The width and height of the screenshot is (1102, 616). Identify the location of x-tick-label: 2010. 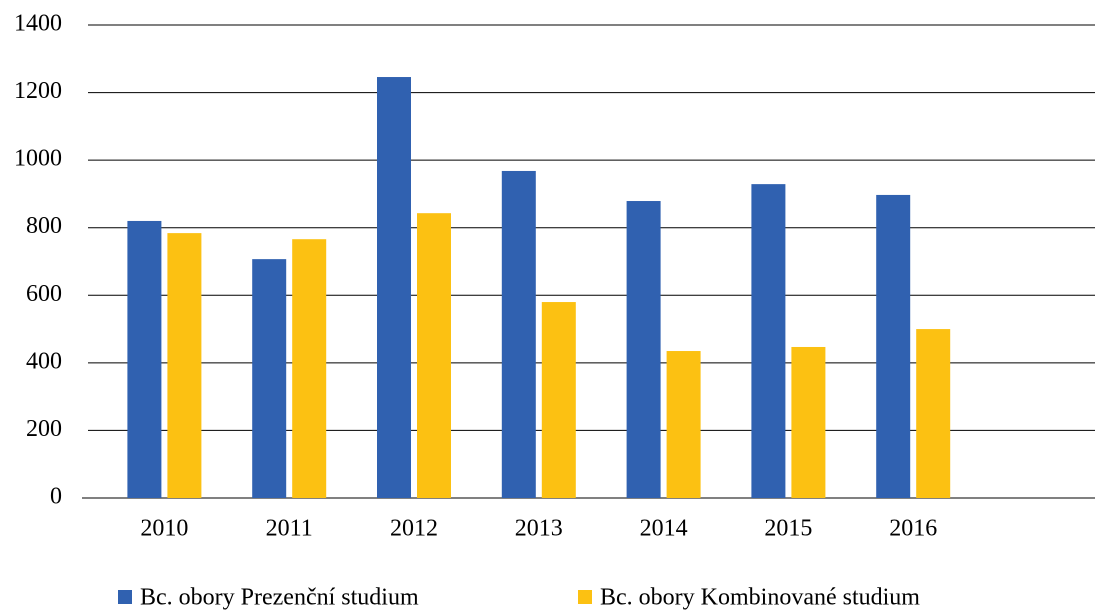
(164, 529).